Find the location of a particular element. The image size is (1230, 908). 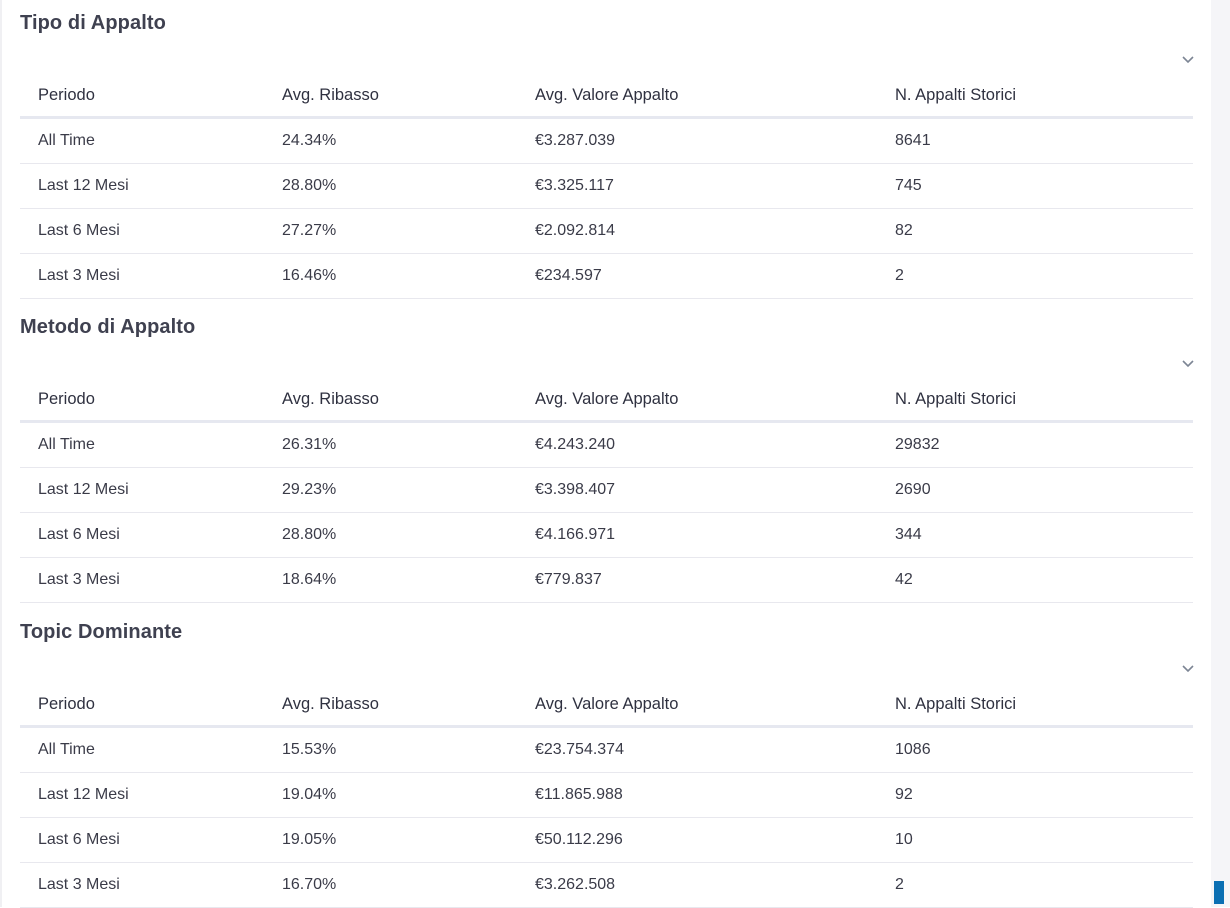

table-row: All Time 26.31% €4.243.240 29832 is located at coordinates (606, 444).